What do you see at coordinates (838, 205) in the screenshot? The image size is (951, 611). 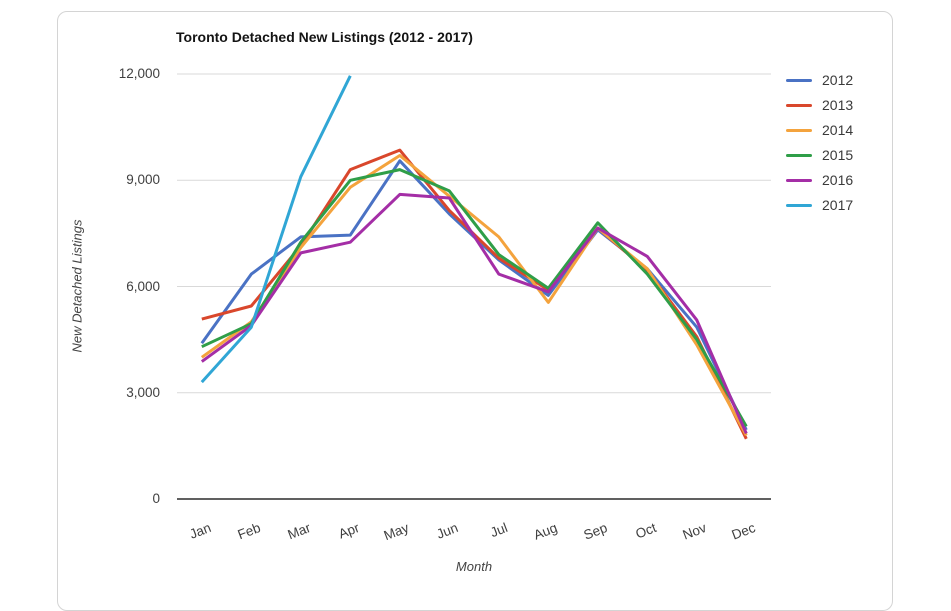 I see `legend-label: 2017` at bounding box center [838, 205].